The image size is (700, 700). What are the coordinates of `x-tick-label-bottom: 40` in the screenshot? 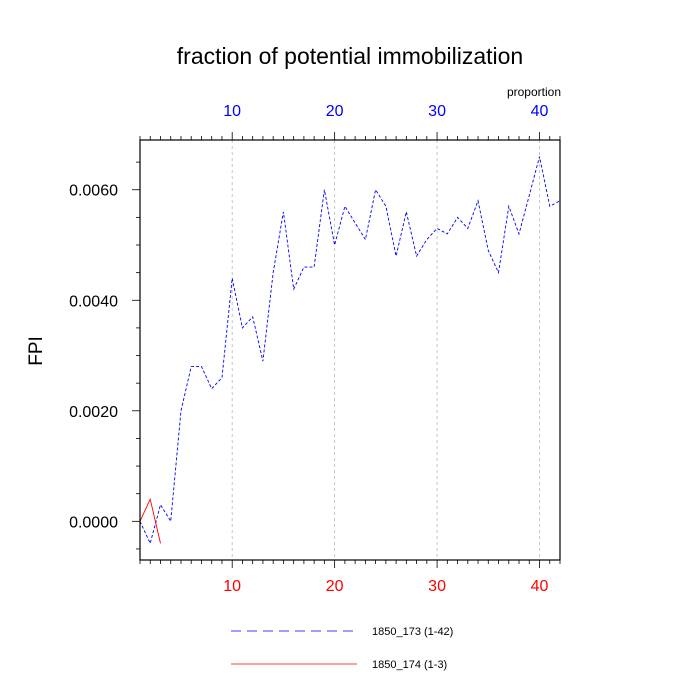 It's located at (540, 586).